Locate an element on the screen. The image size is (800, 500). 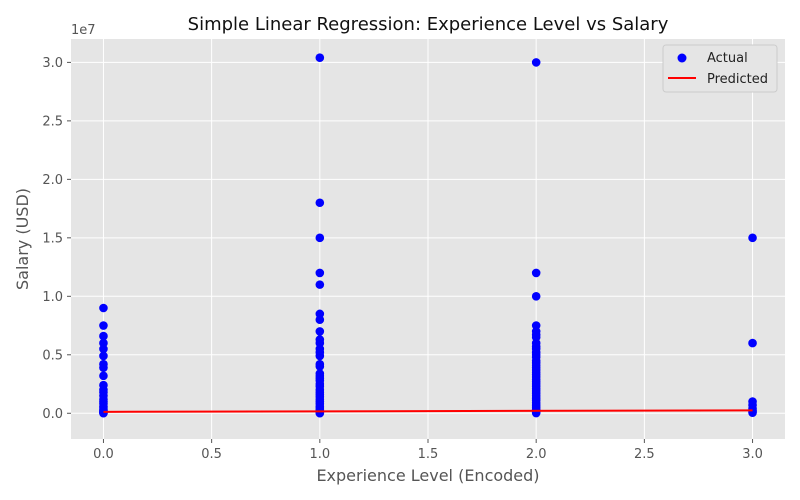
x-axis-ticks: 0.0 0.5 1.0 1.5 2.0 2.5 3.0 is located at coordinates (428, 450).